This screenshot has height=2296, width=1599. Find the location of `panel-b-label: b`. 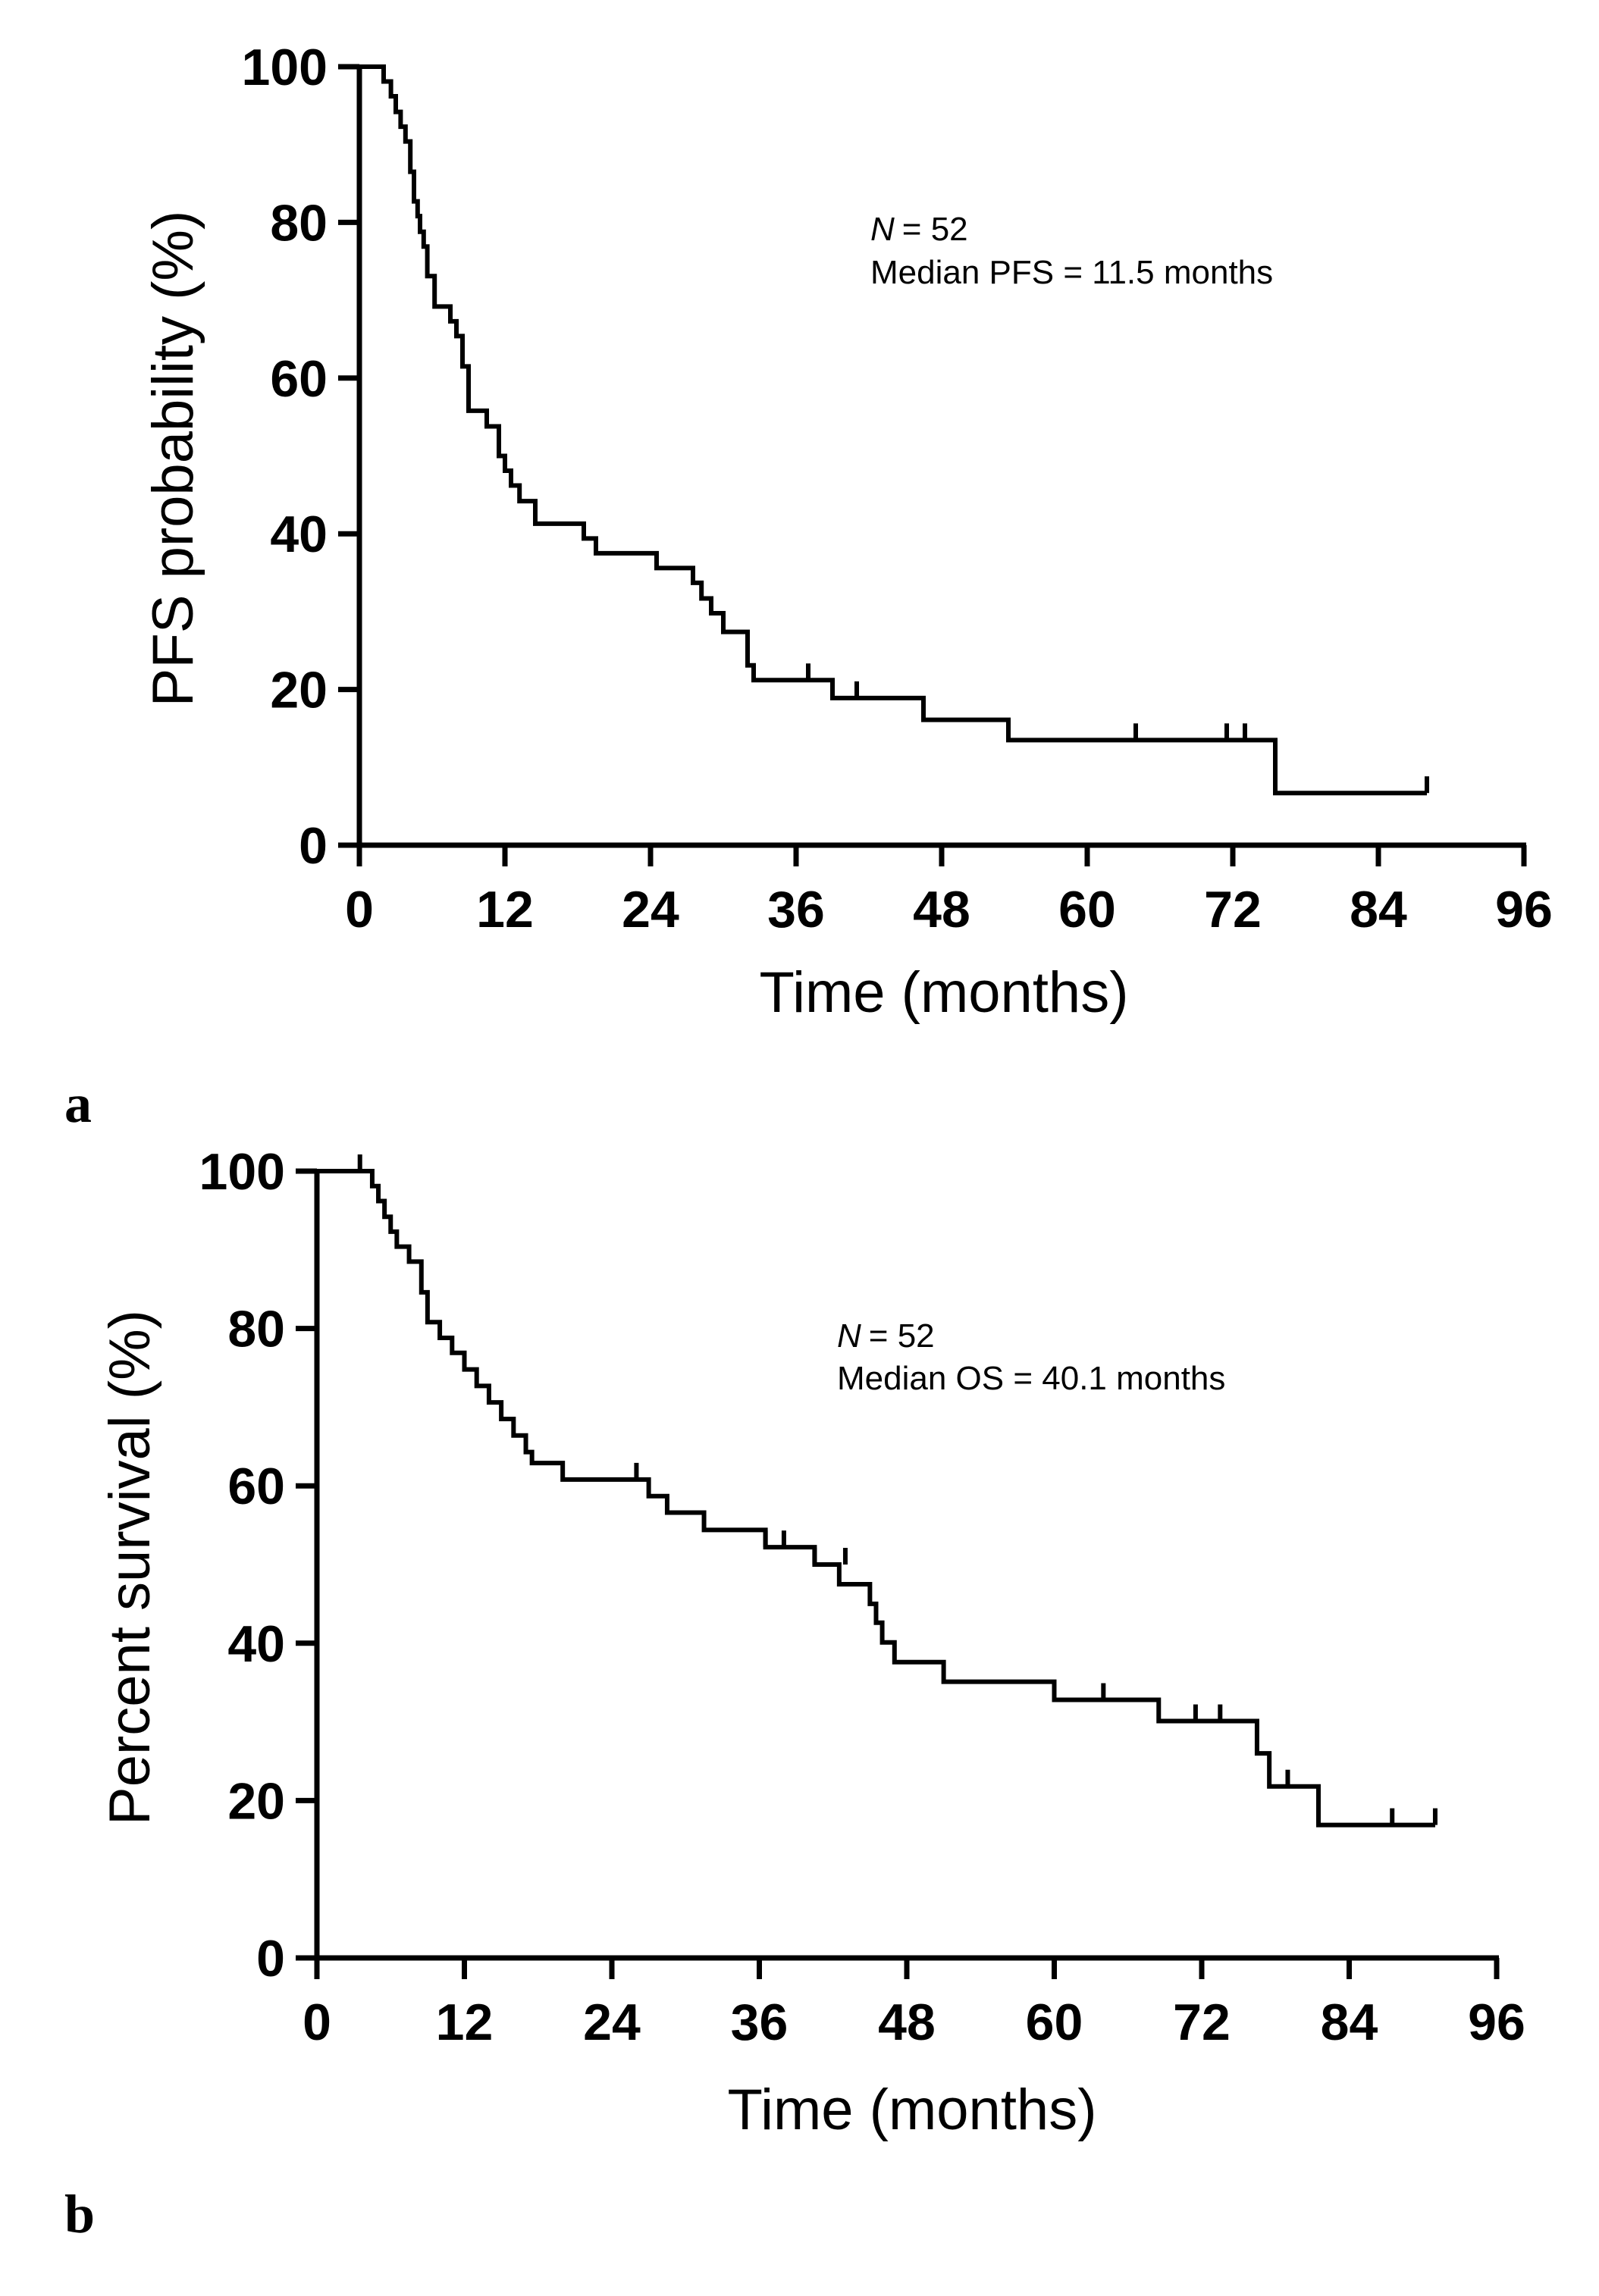

panel-b-label: b is located at coordinates (79, 2214).